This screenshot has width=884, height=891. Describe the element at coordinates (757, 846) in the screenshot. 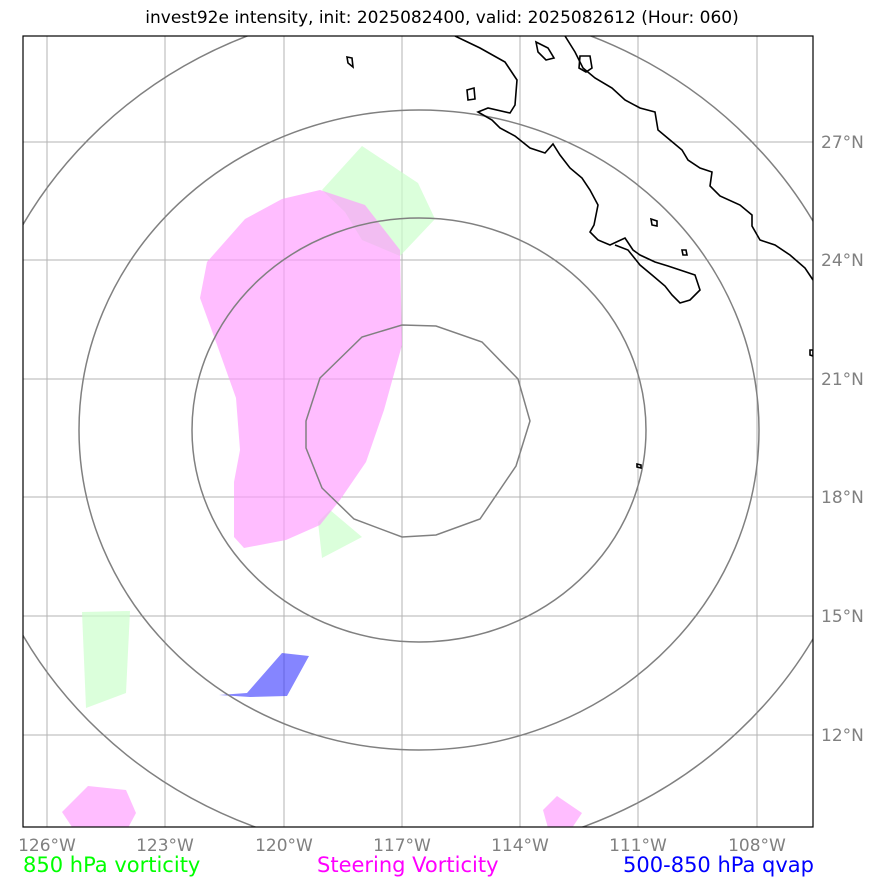

I see `lon-tick-label: 108°W` at that location.